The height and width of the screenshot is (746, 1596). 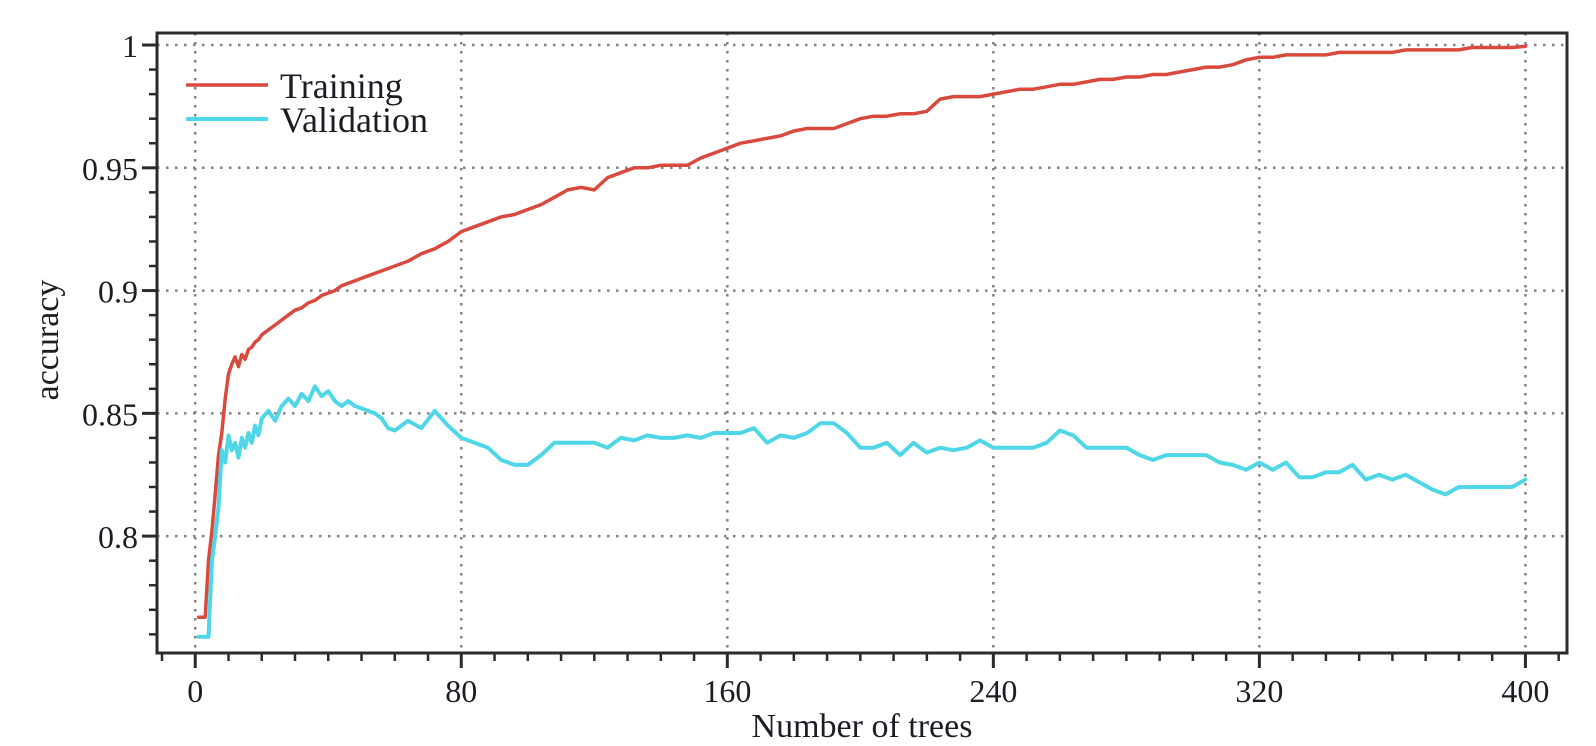 I want to click on y-tick-labels: 0.8 0.85 0.9 0.95 1, so click(x=110, y=291).